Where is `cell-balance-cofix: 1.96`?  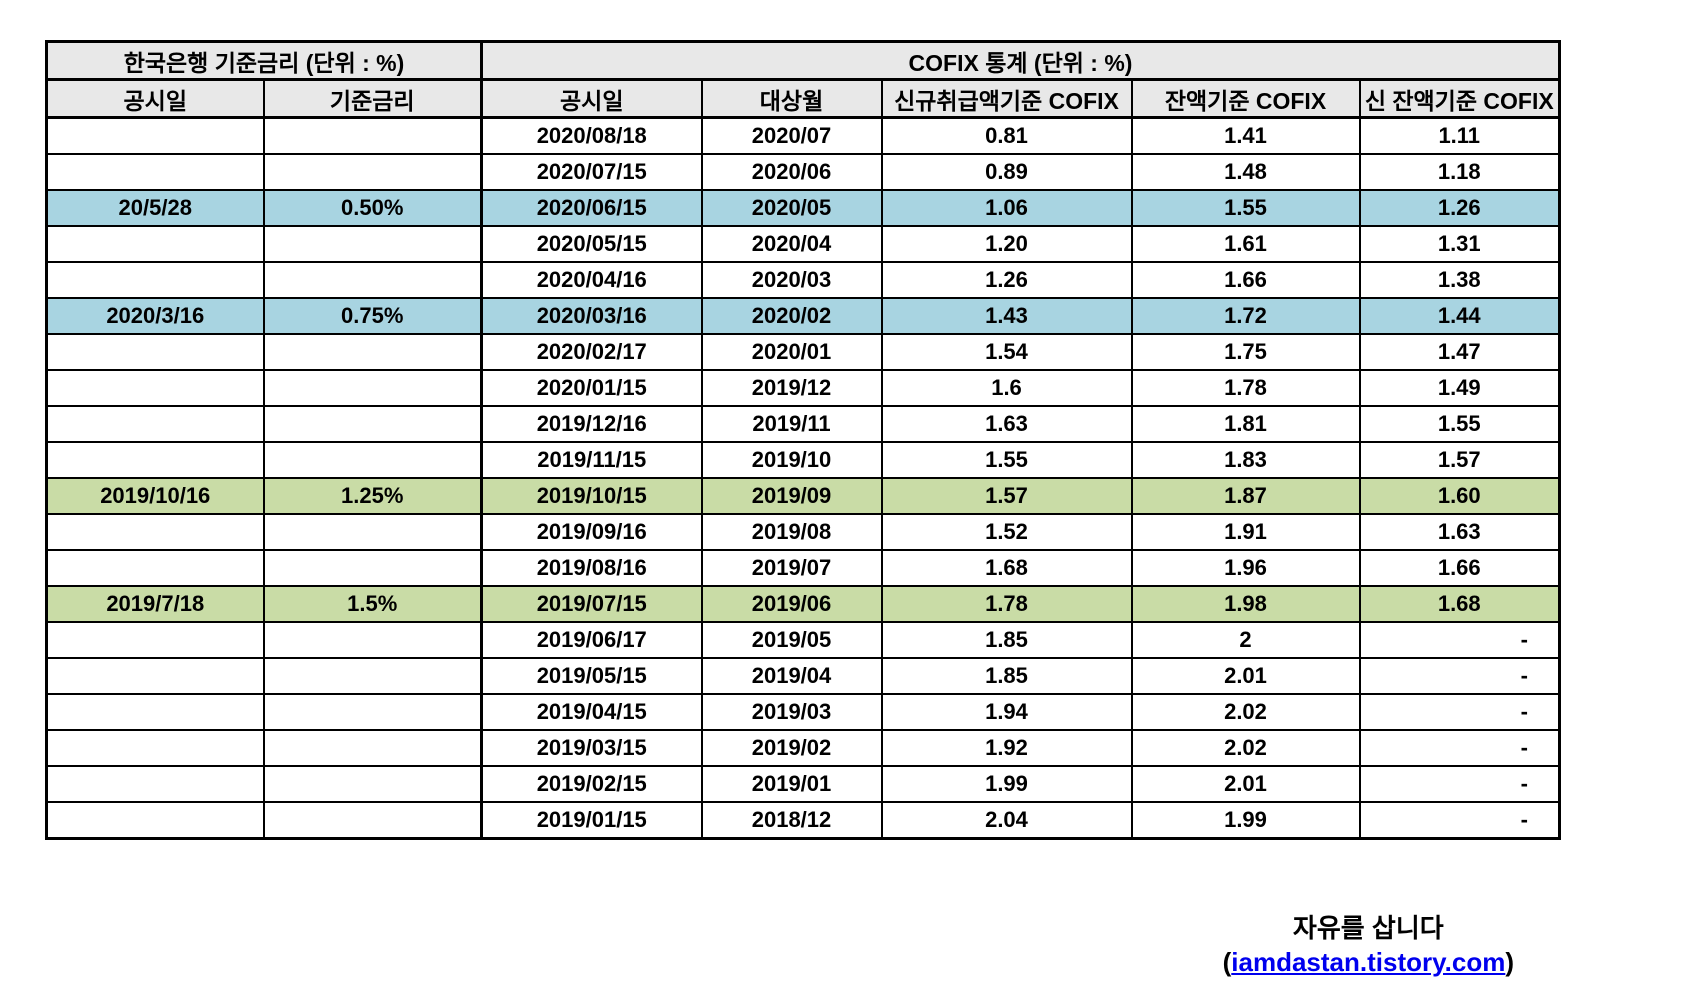
cell-balance-cofix: 1.96 is located at coordinates (1245, 568).